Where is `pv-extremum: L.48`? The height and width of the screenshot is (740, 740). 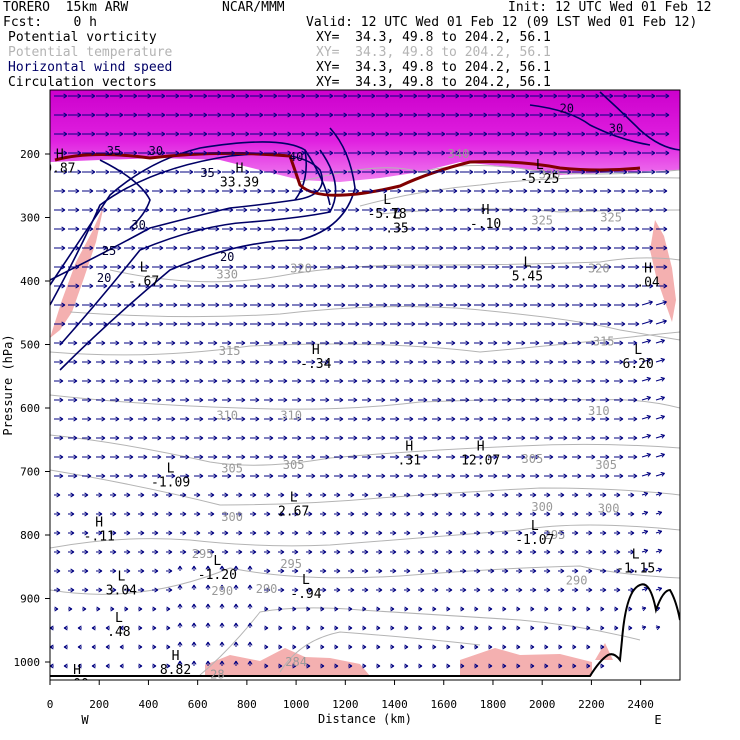
pv-extremum: L.48 is located at coordinates (118, 625).